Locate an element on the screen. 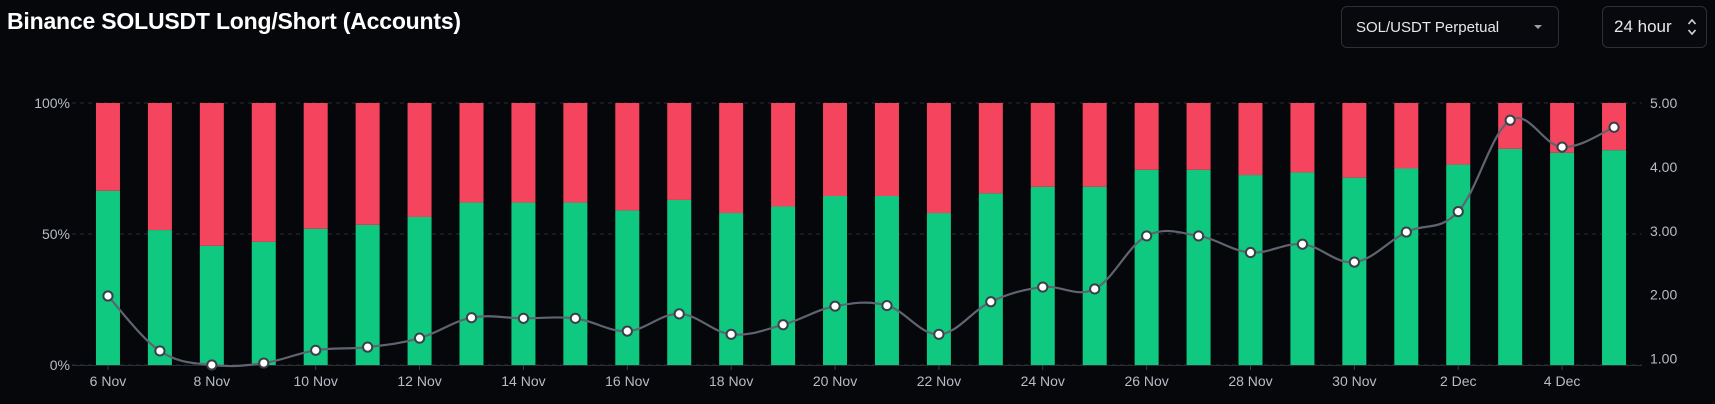 This screenshot has height=404, width=1715. bar-short-23-nov is located at coordinates (990, 148).